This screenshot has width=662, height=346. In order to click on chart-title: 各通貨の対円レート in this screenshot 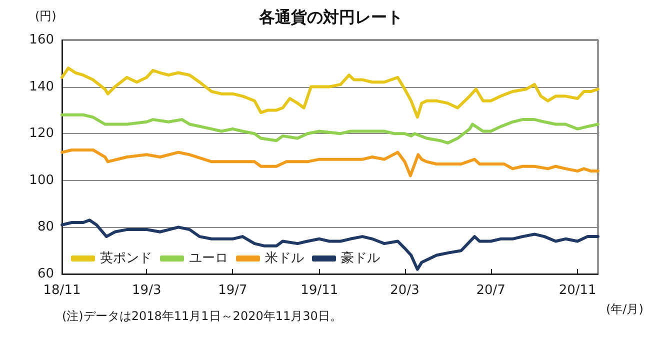, I will do `click(330, 17)`.